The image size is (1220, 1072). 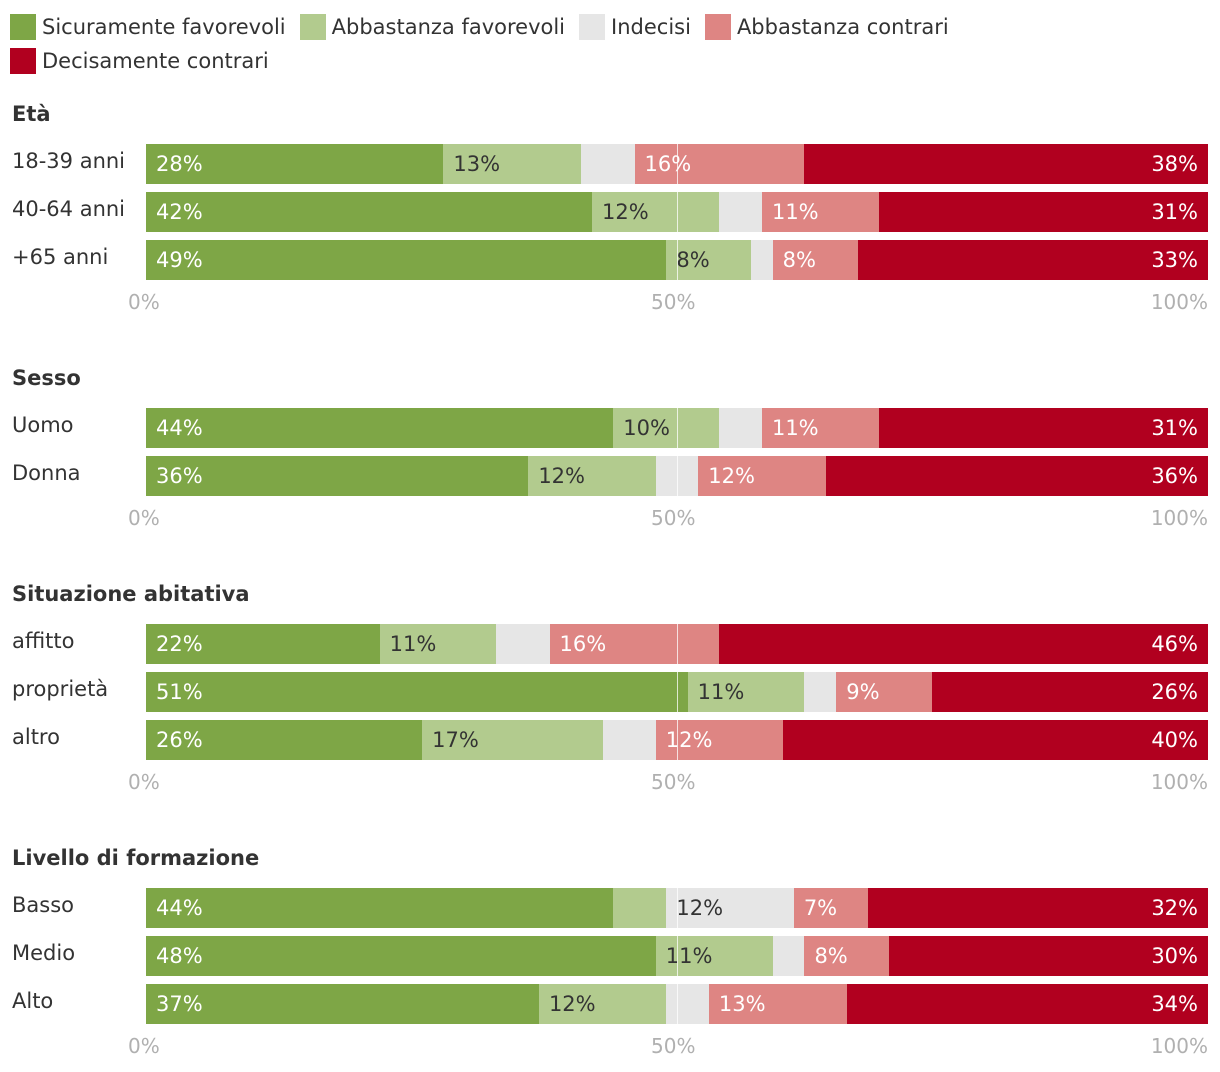 I want to click on data-label: 49%, so click(x=179, y=260).